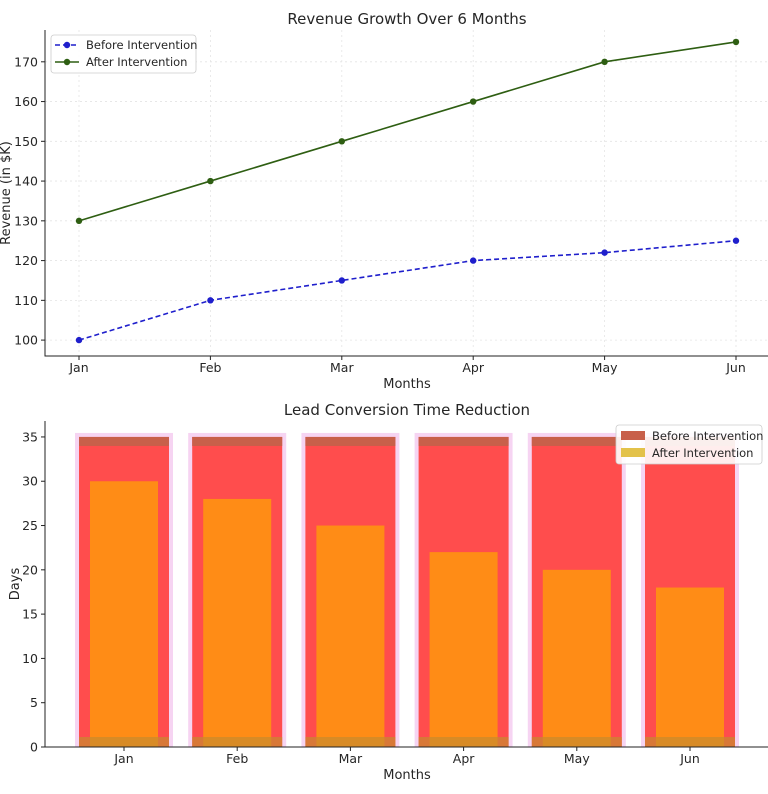 The image size is (768, 794). What do you see at coordinates (123, 758) in the screenshot?
I see `chart2-x-tick-label: Jan` at bounding box center [123, 758].